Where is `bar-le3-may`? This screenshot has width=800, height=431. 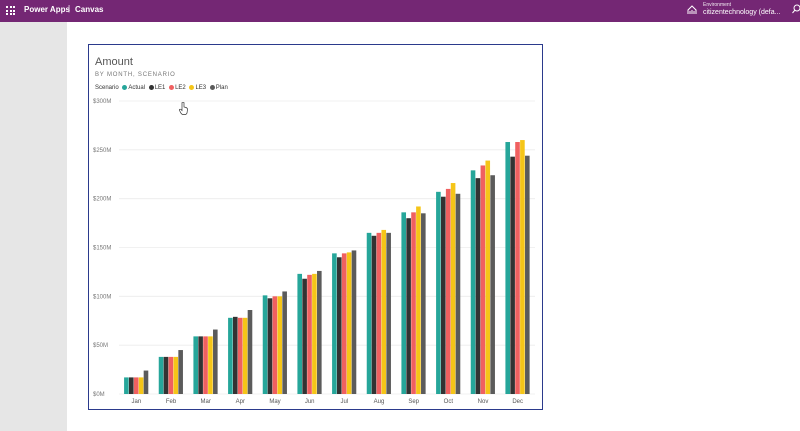
bar-le3-may is located at coordinates (280, 345).